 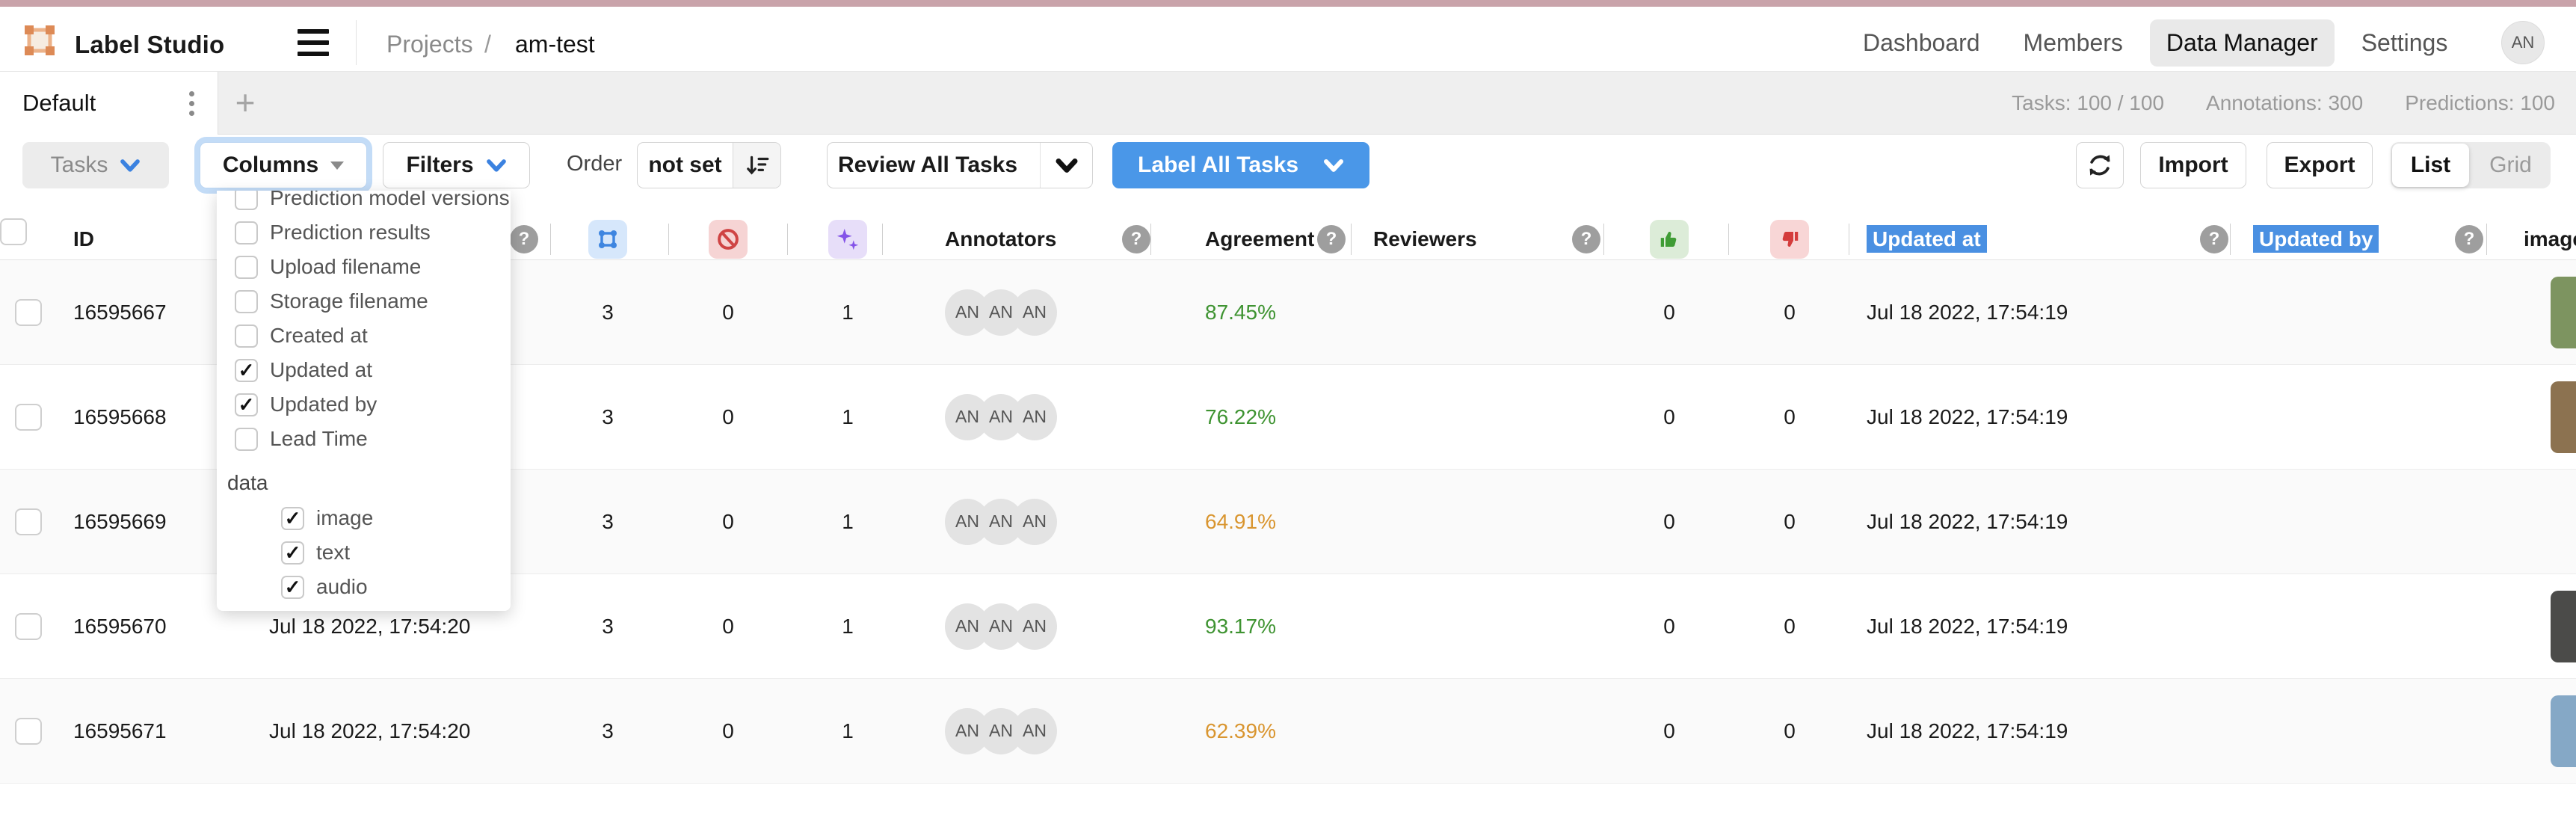 What do you see at coordinates (2430, 165) in the screenshot?
I see `view-mode-list: List` at bounding box center [2430, 165].